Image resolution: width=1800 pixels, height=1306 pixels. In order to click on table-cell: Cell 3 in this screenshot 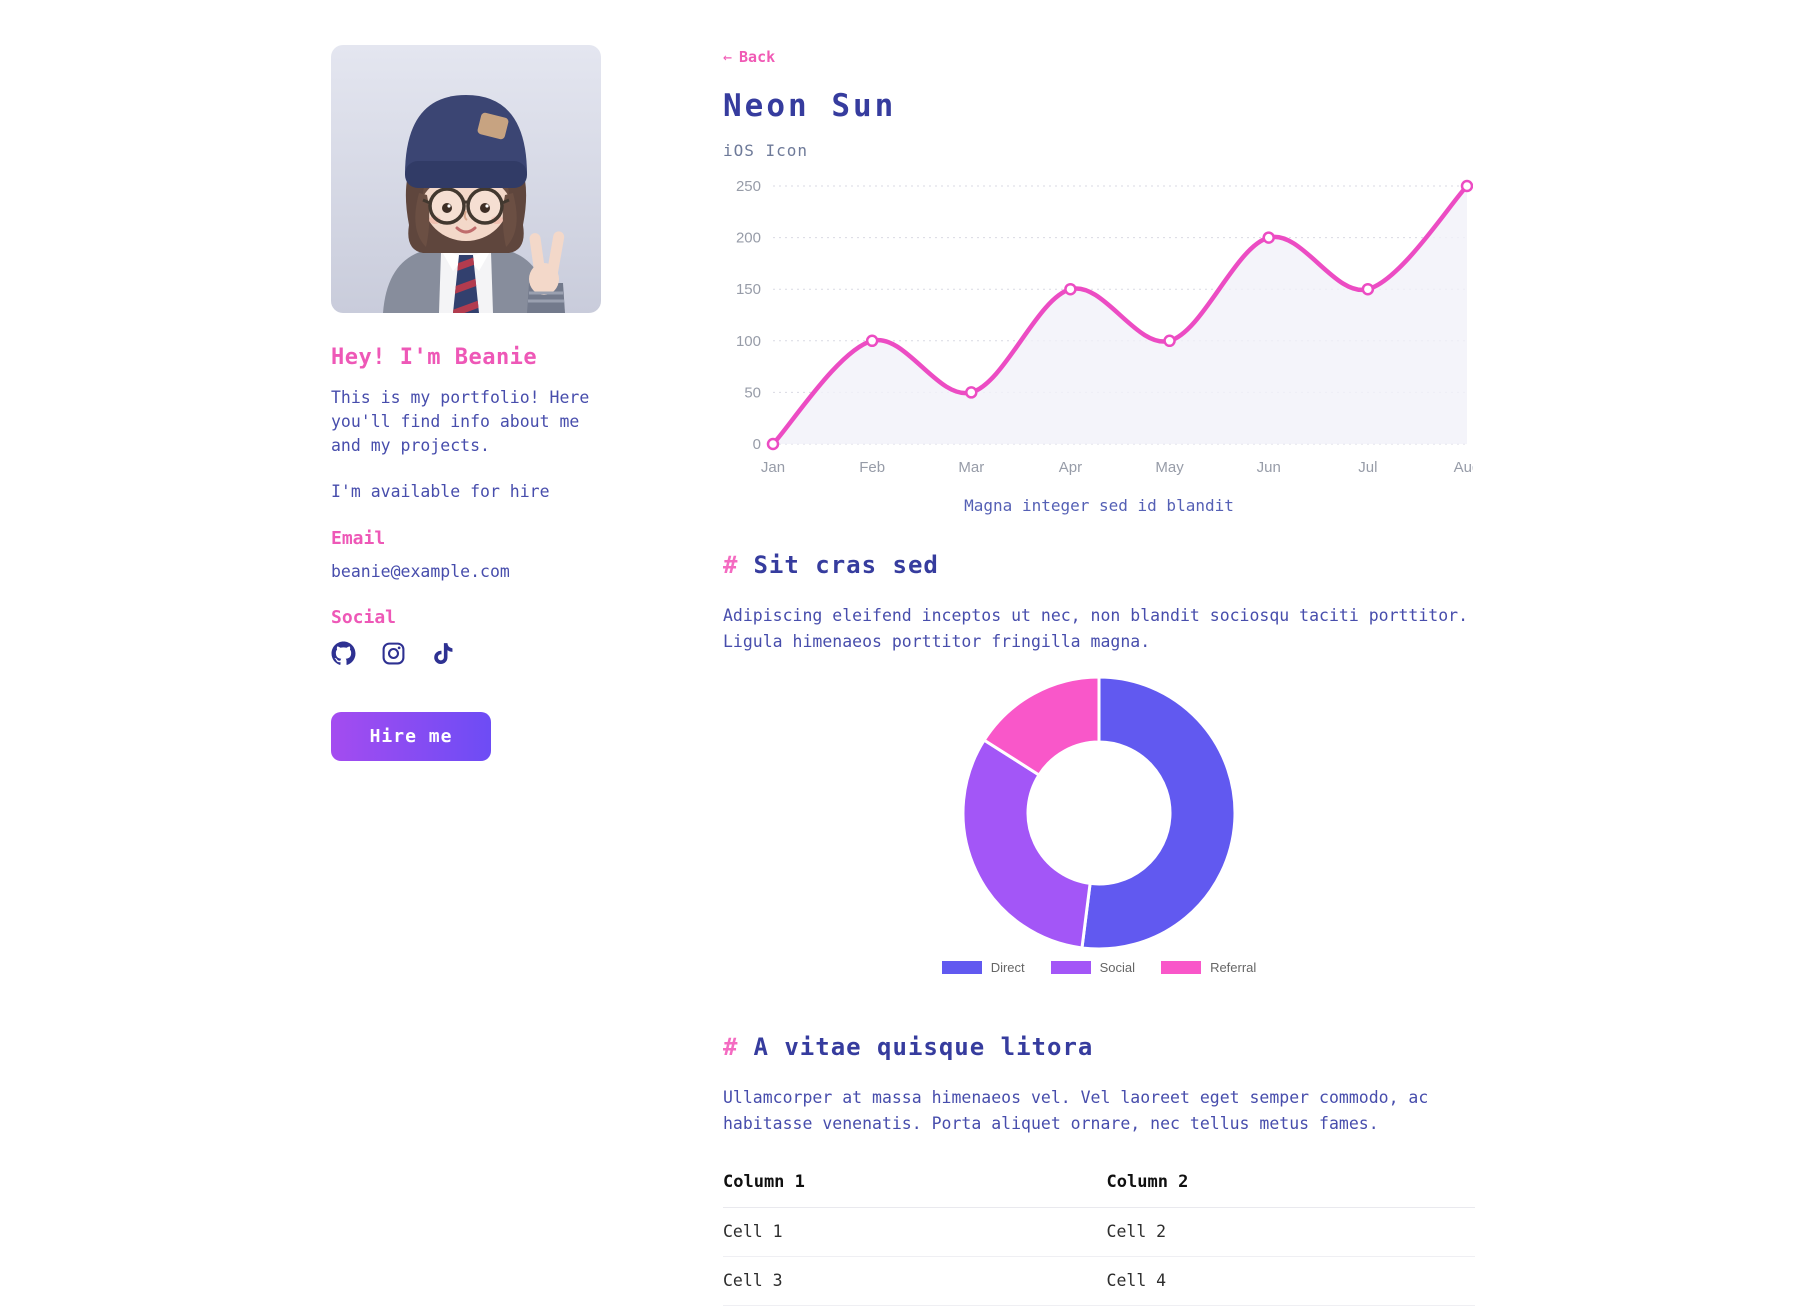, I will do `click(915, 1281)`.